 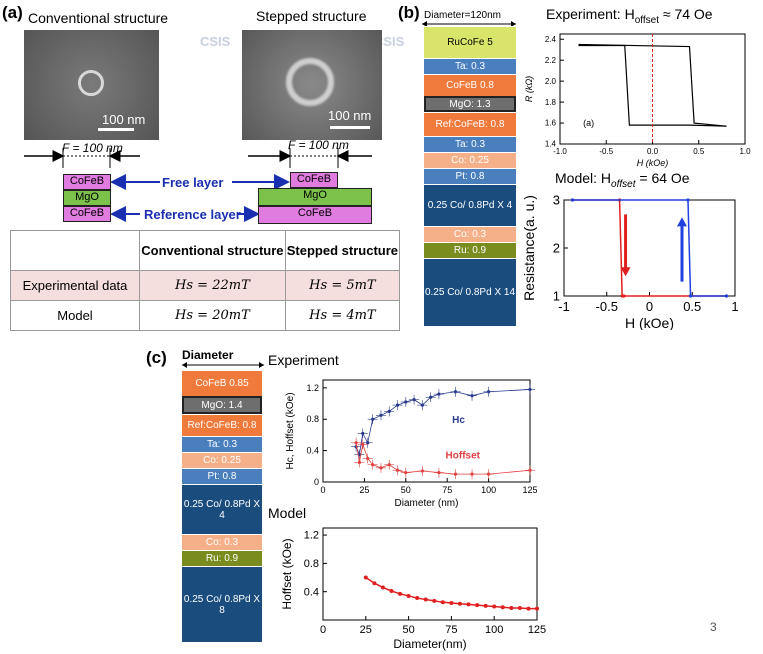 I want to click on x-axis-label: H (kOe), so click(x=649, y=322).